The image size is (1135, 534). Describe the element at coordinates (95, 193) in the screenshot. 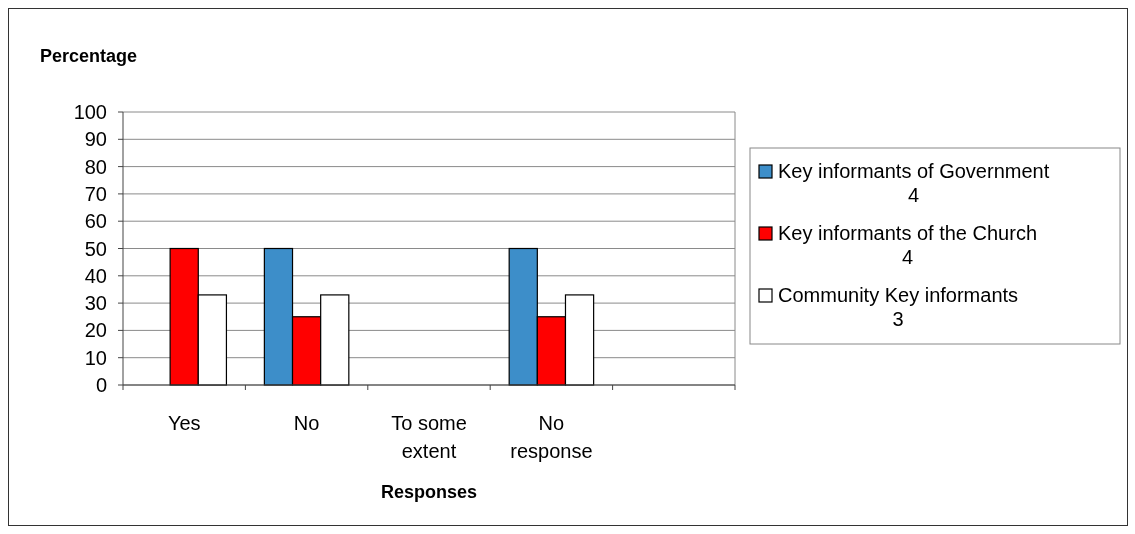

I see `y-tick-label: 70` at that location.